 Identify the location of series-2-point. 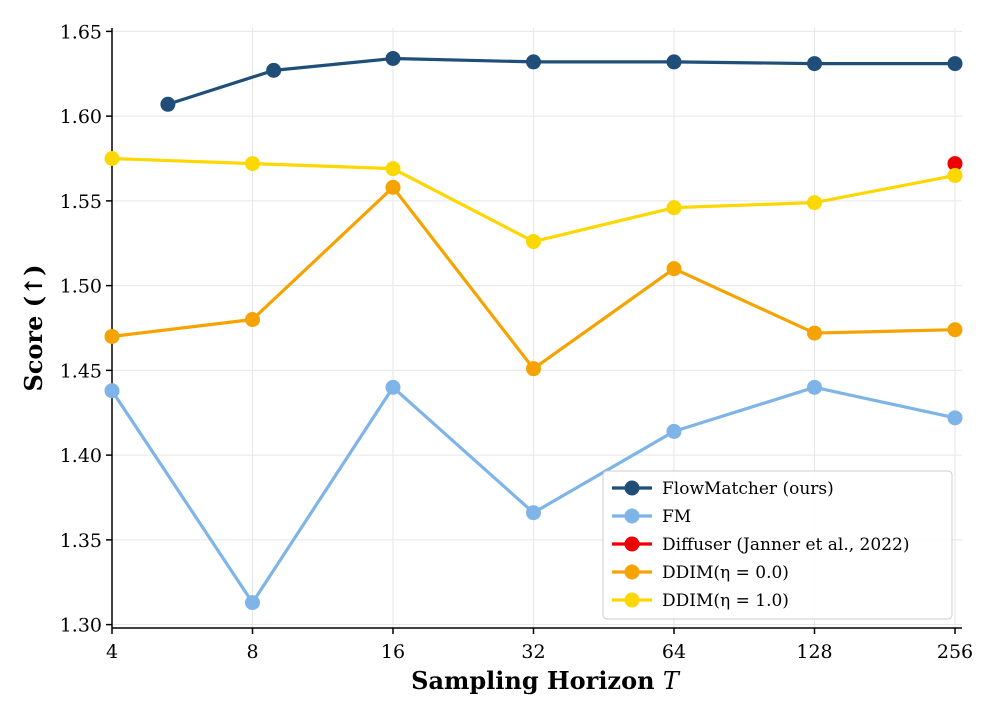
(955, 164).